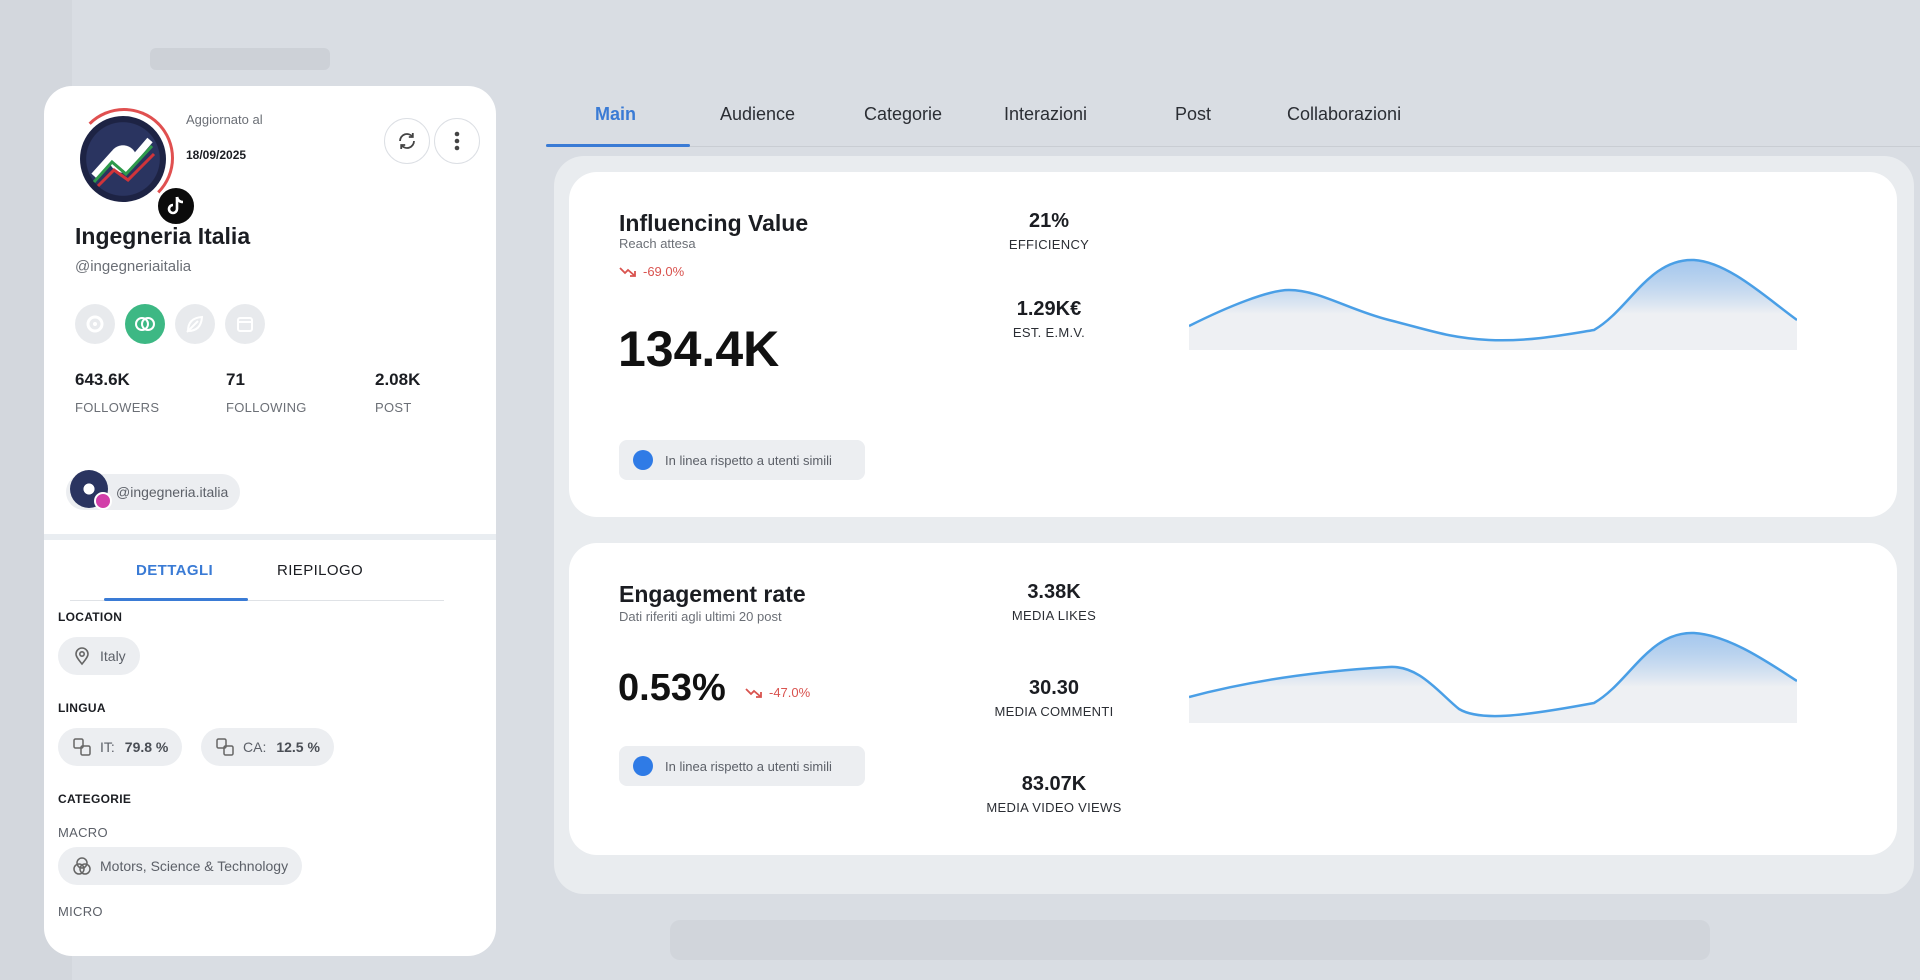 The image size is (1920, 980). I want to click on influencing-trend-chart, so click(1493, 304).